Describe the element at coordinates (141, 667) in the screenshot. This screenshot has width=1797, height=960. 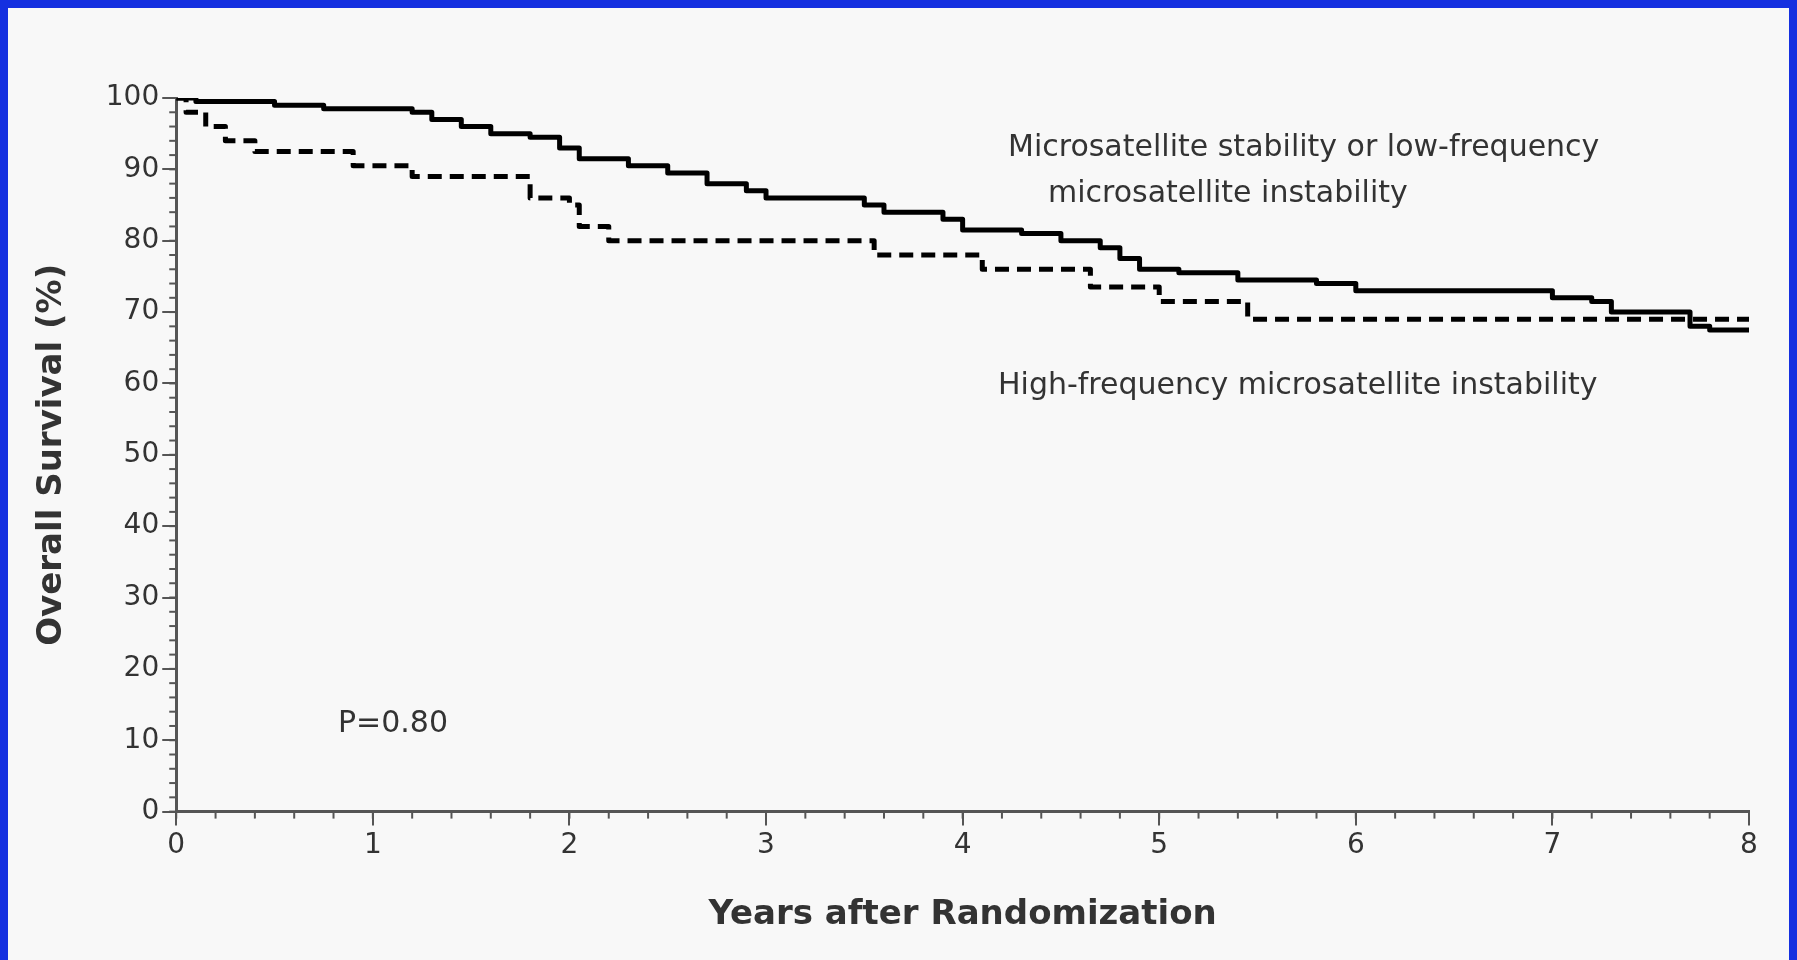
I see `y-tick-label: 20` at that location.